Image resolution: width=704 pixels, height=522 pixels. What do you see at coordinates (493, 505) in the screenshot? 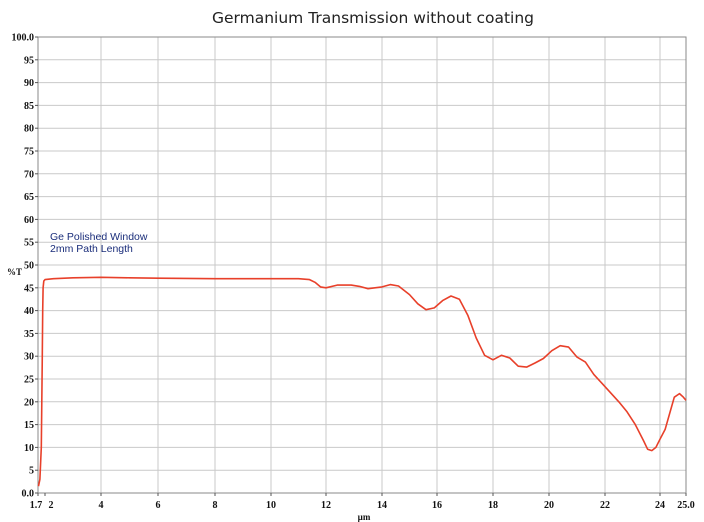
I see `x-tick-label: 18` at bounding box center [493, 505].